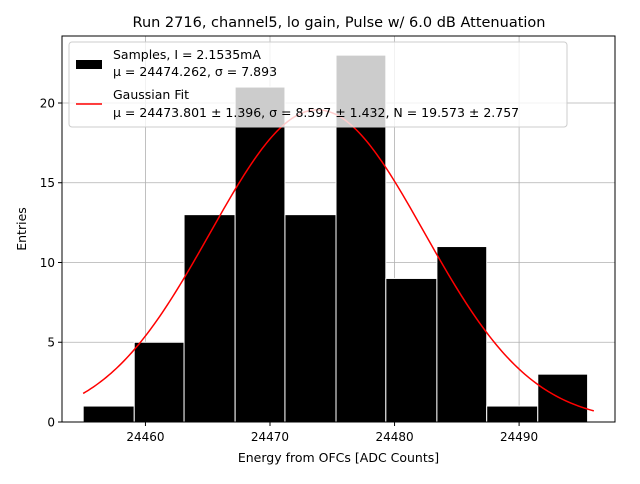 Image resolution: width=640 pixels, height=484 pixels. Describe the element at coordinates (47, 103) in the screenshot. I see `y-tick-label: 20` at that location.